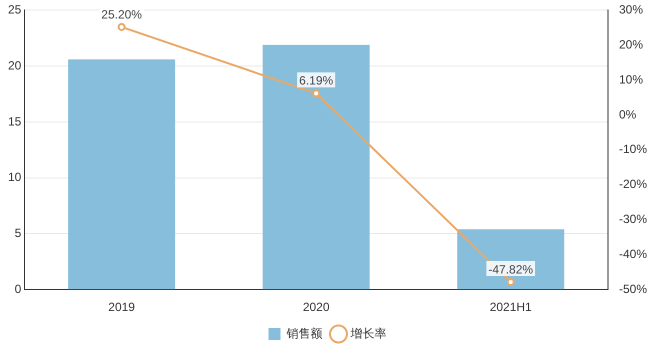 Image resolution: width=670 pixels, height=350 pixels. Describe the element at coordinates (316, 307) in the screenshot. I see `x-tick-label: 2020` at that location.